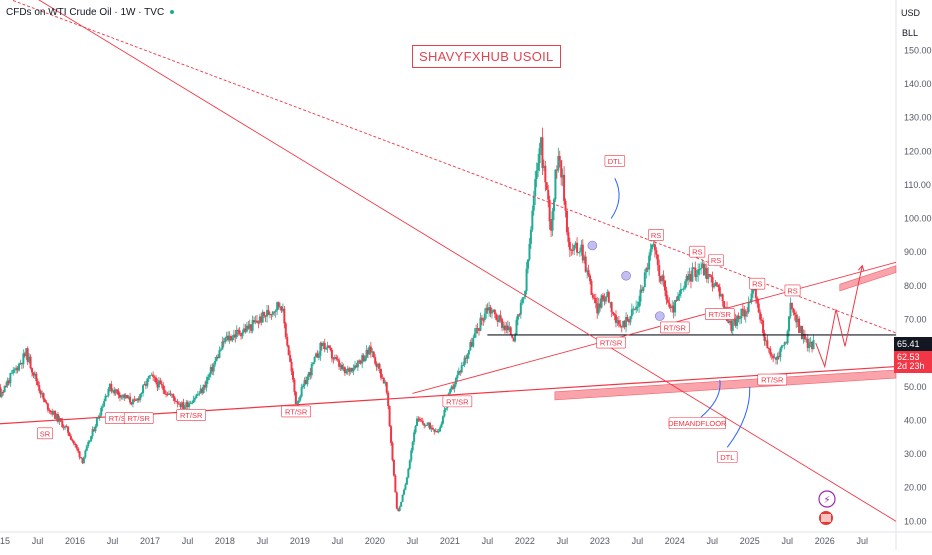 This screenshot has width=932, height=555. Describe the element at coordinates (757, 284) in the screenshot. I see `annotation-label: RS` at that location.